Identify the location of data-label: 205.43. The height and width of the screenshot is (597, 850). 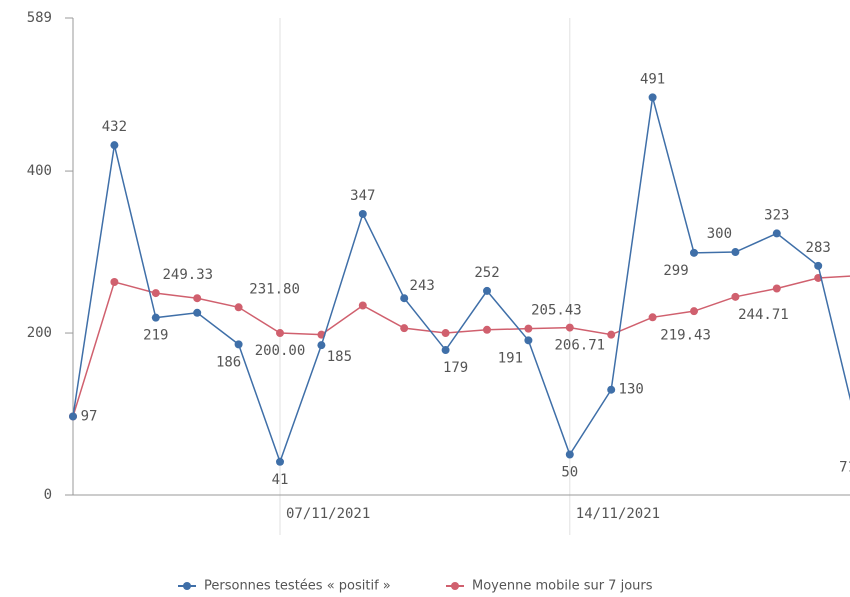
(556, 311).